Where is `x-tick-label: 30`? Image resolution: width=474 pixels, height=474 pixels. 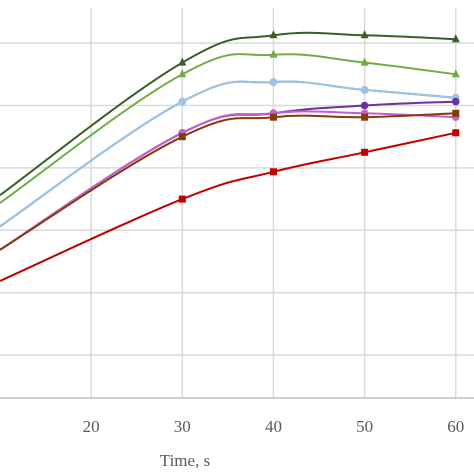 x-tick-label: 30 is located at coordinates (182, 426).